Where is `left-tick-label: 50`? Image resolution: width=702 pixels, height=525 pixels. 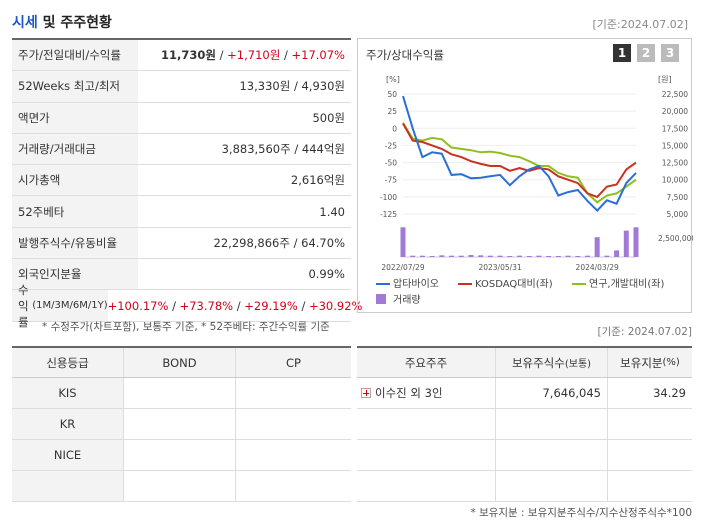
left-tick-label: 50 is located at coordinates (392, 94).